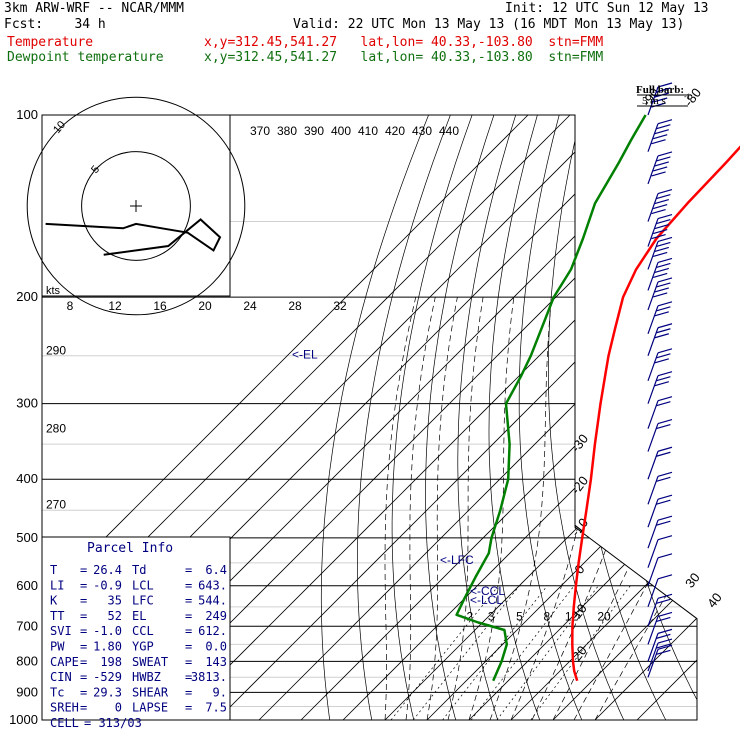 The height and width of the screenshot is (740, 740). I want to click on mixing-ratio-label: 8, so click(547, 616).